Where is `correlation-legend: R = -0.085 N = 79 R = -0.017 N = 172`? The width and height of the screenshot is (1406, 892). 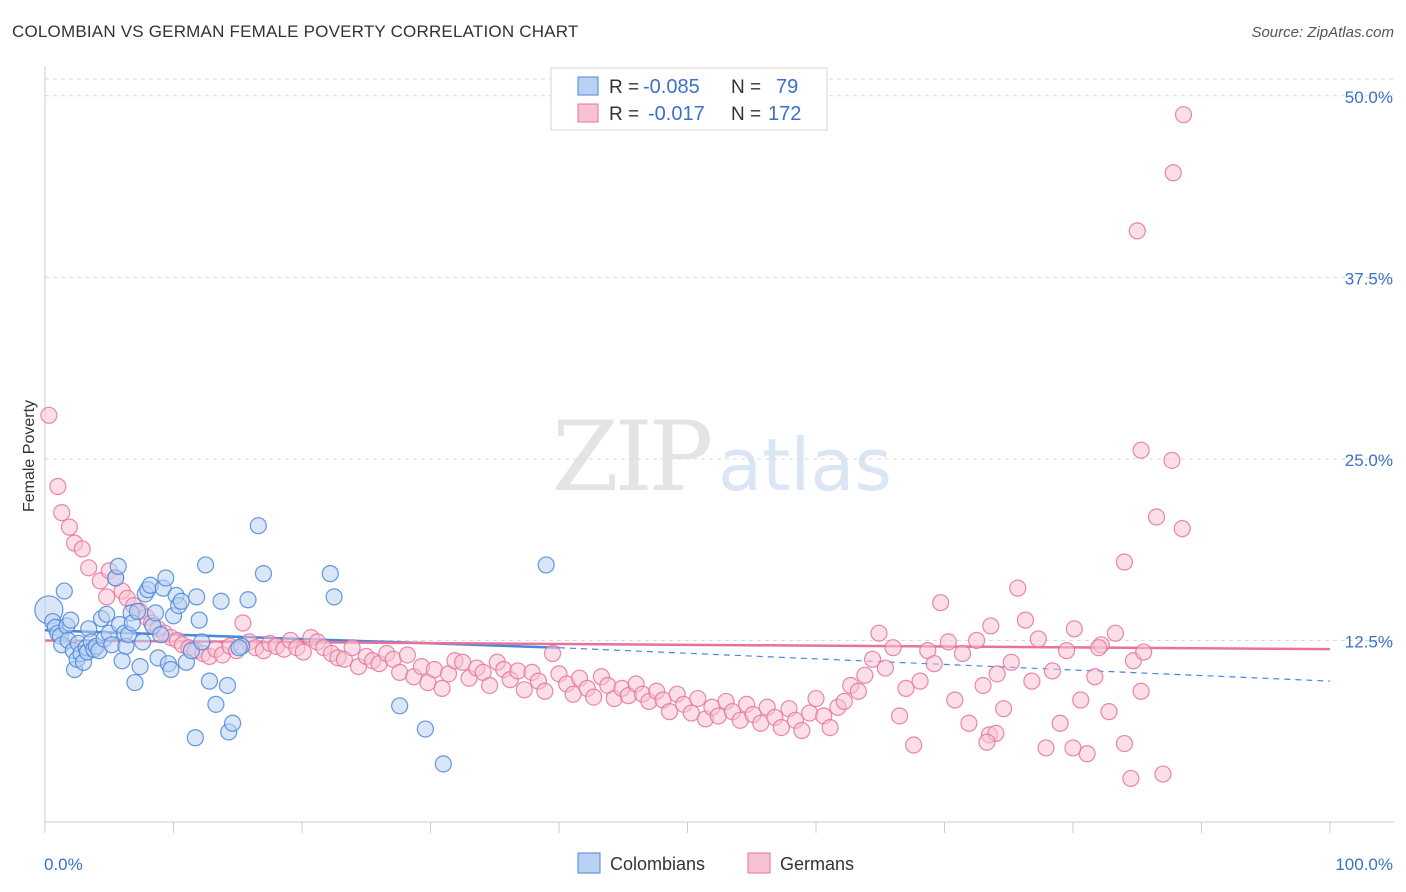
correlation-legend: R = -0.085 N = 79 R = -0.017 N = 172 is located at coordinates (689, 99).